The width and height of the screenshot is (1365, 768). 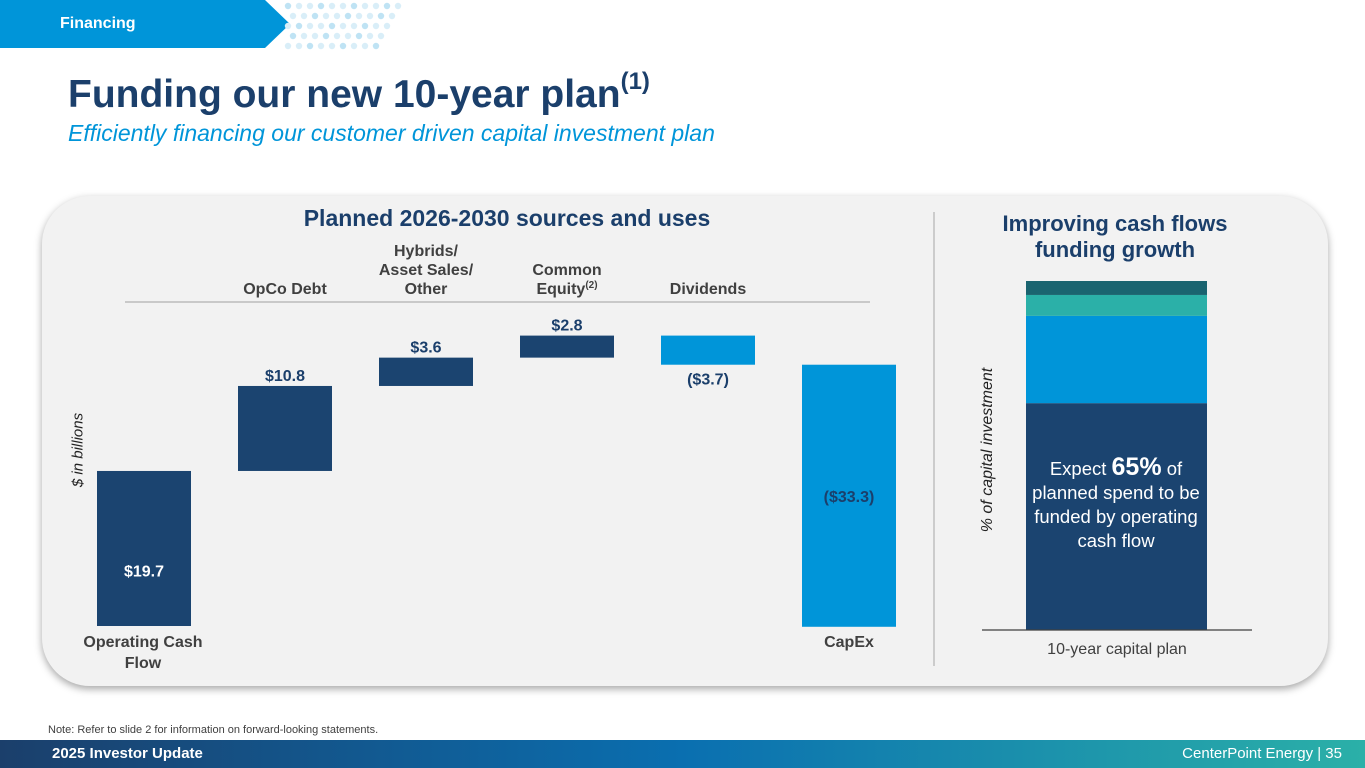 What do you see at coordinates (426, 270) in the screenshot?
I see `waterfall-top-label-2: Asset Sales/` at bounding box center [426, 270].